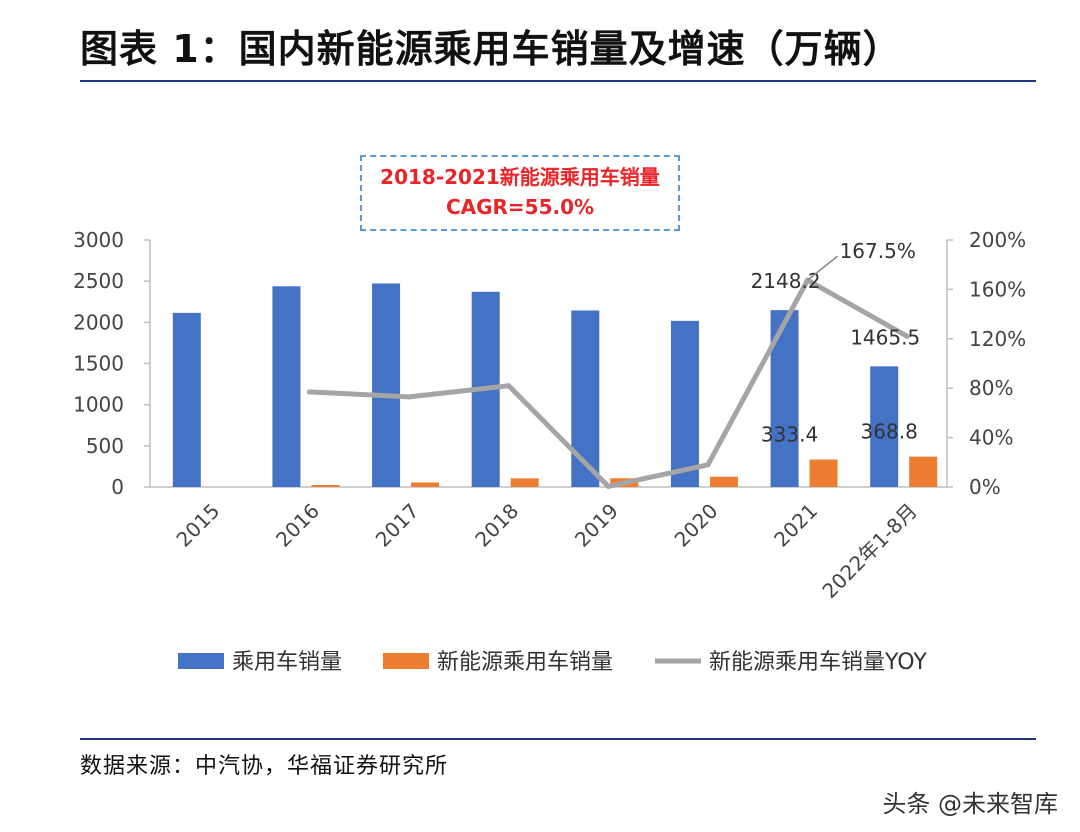 This screenshot has width=1080, height=832. What do you see at coordinates (98, 322) in the screenshot?
I see `left-tick-label: 2000` at bounding box center [98, 322].